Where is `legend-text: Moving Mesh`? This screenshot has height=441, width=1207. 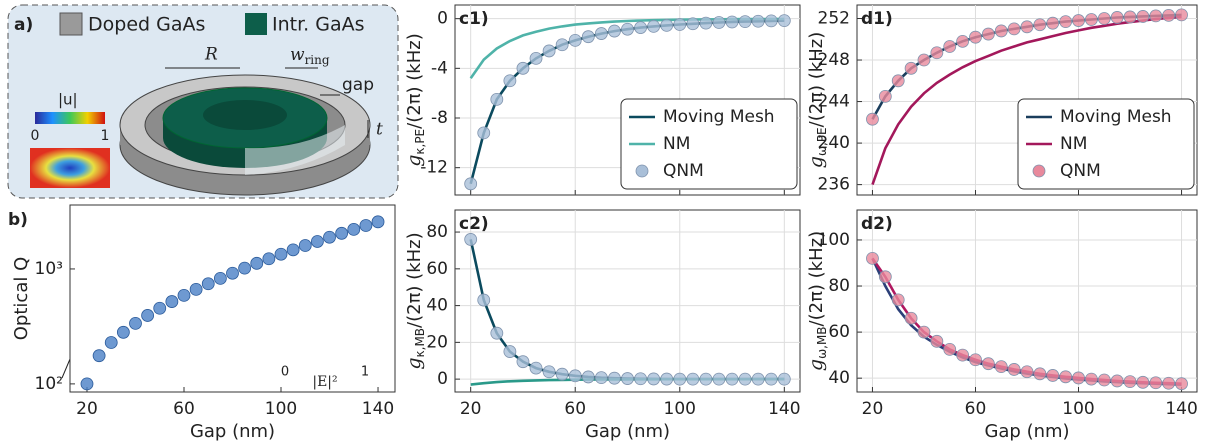 legend-text: Moving Mesh is located at coordinates (719, 117).